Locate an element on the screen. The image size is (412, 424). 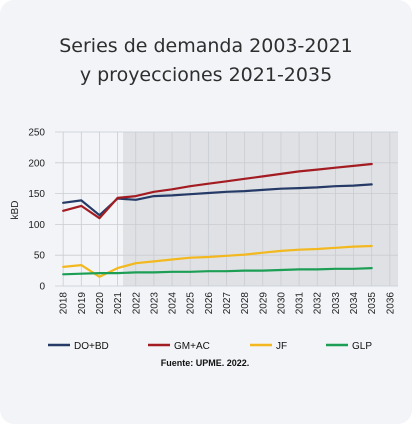
x-tick-label: 2022 is located at coordinates (136, 303).